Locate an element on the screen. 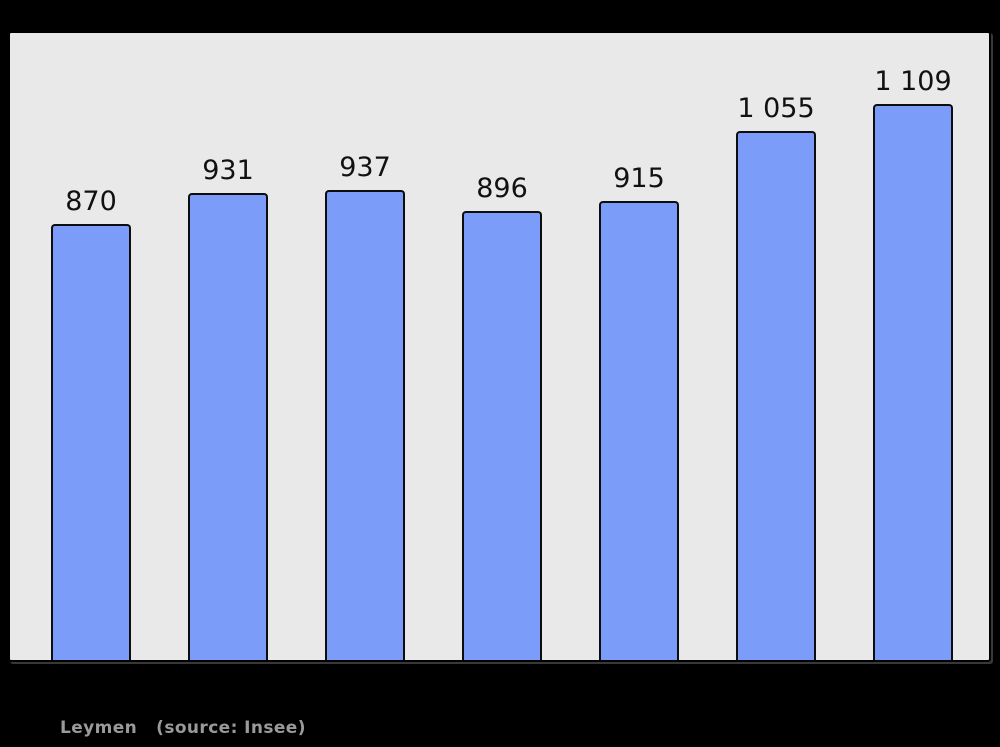 The image size is (1000, 747). bar-group: 1 055 is located at coordinates (776, 377).